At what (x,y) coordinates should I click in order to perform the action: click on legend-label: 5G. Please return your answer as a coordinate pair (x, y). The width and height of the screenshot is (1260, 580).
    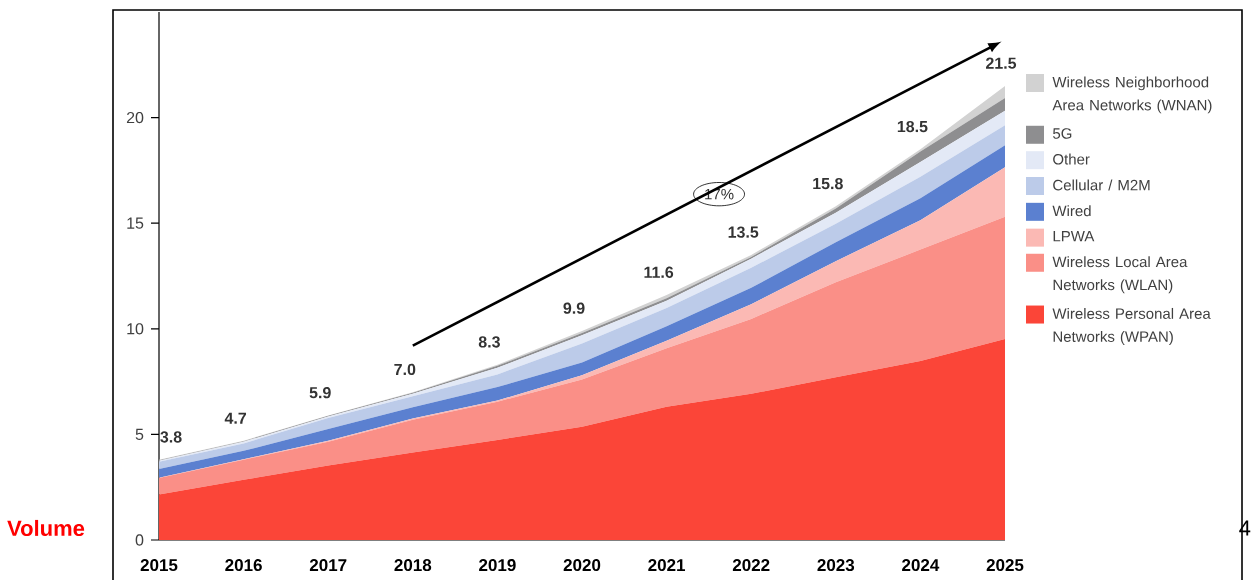
    Looking at the image, I should click on (1062, 133).